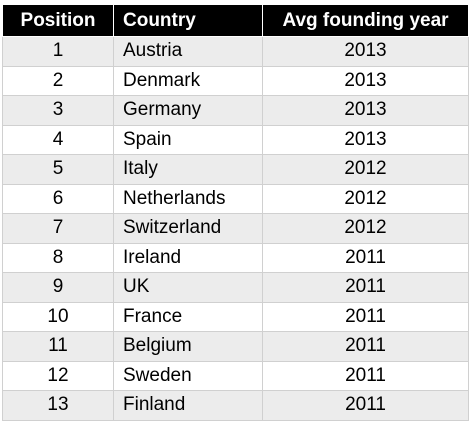  I want to click on table-row: 5 Italy 2012, so click(235, 169).